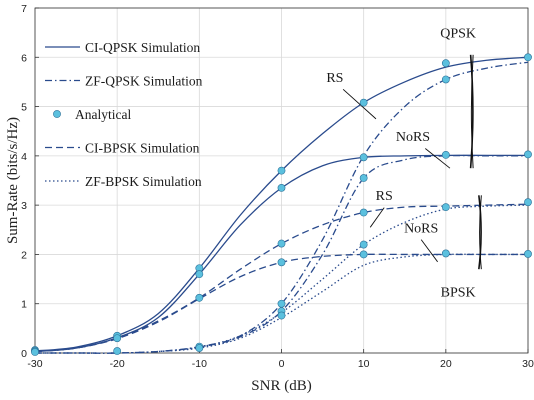  What do you see at coordinates (24, 255) in the screenshot?
I see `y-tick-label: 2` at bounding box center [24, 255].